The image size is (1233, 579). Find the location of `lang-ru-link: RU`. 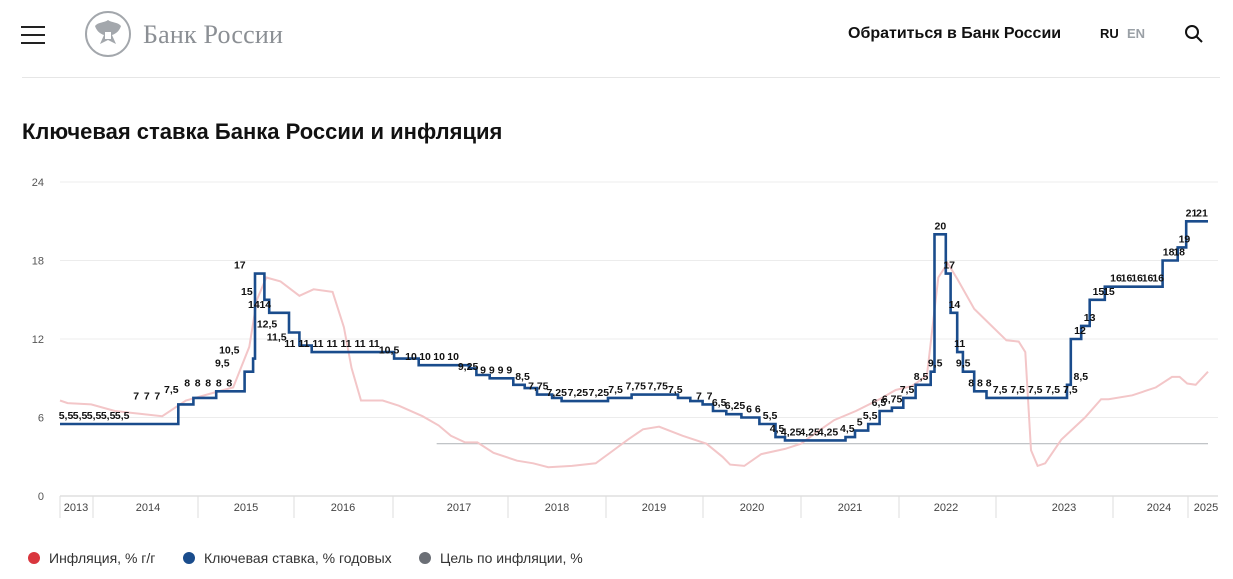

lang-ru-link: RU is located at coordinates (1109, 33).